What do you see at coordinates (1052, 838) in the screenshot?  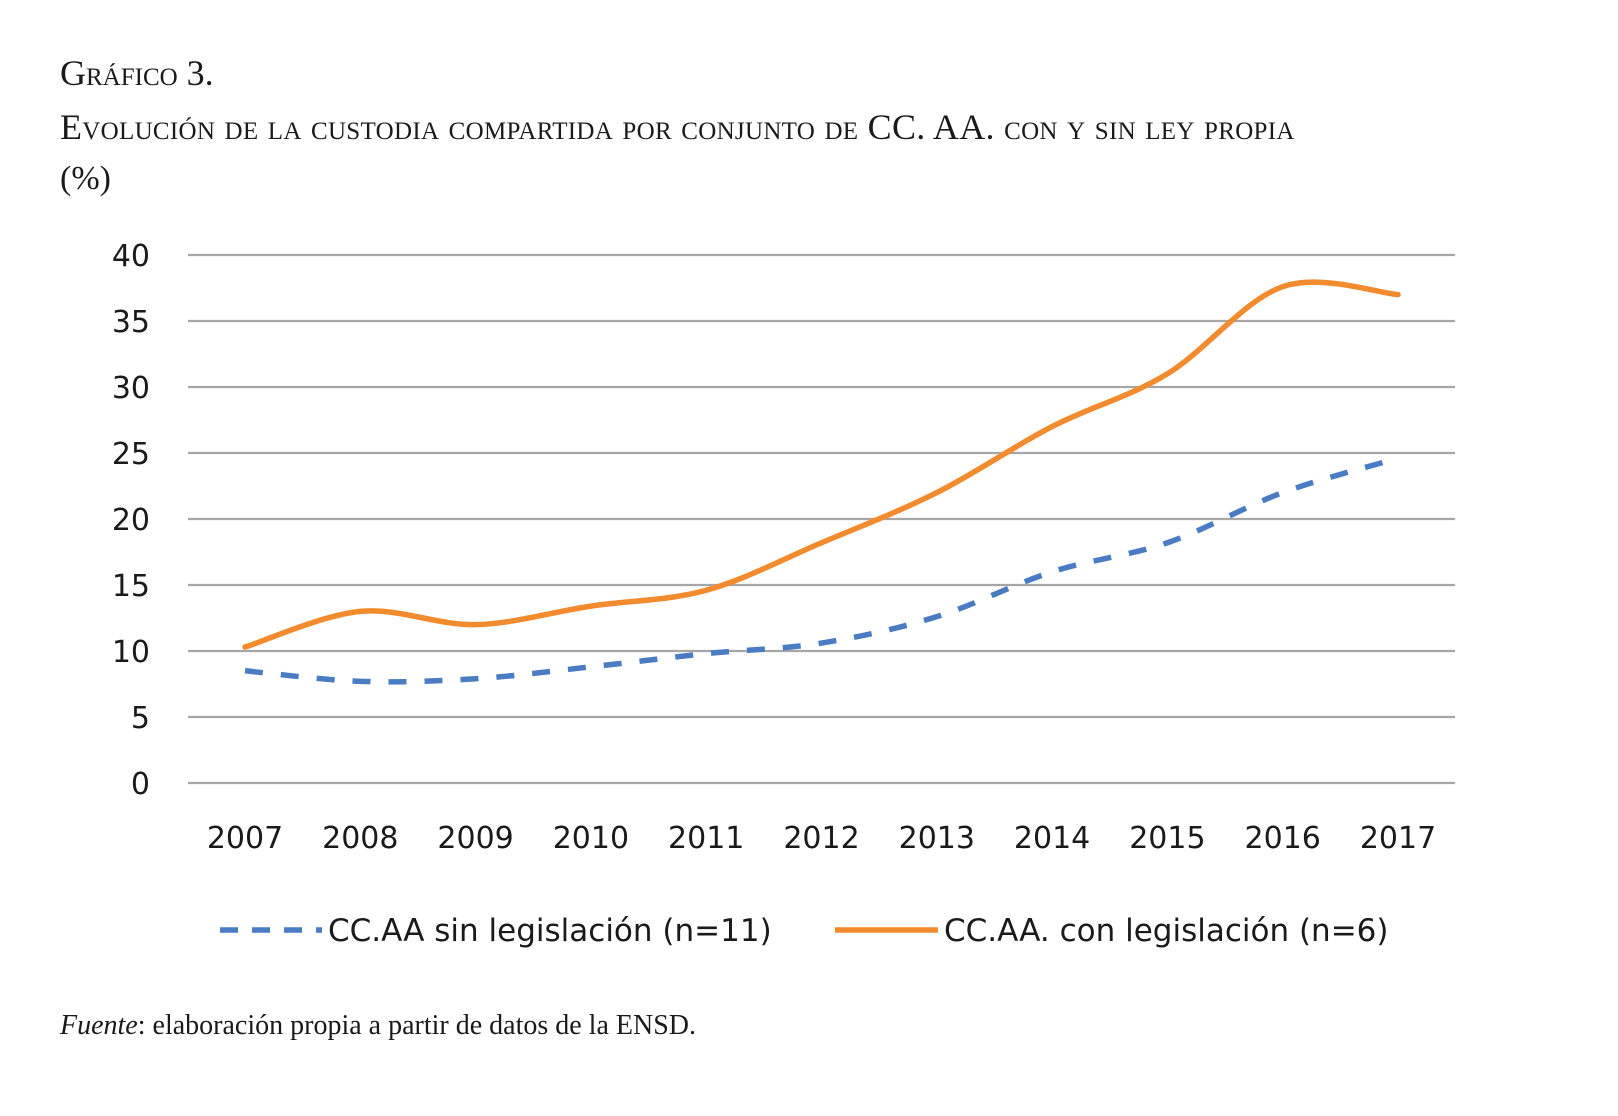 I see `x-tick-label: 2014` at bounding box center [1052, 838].